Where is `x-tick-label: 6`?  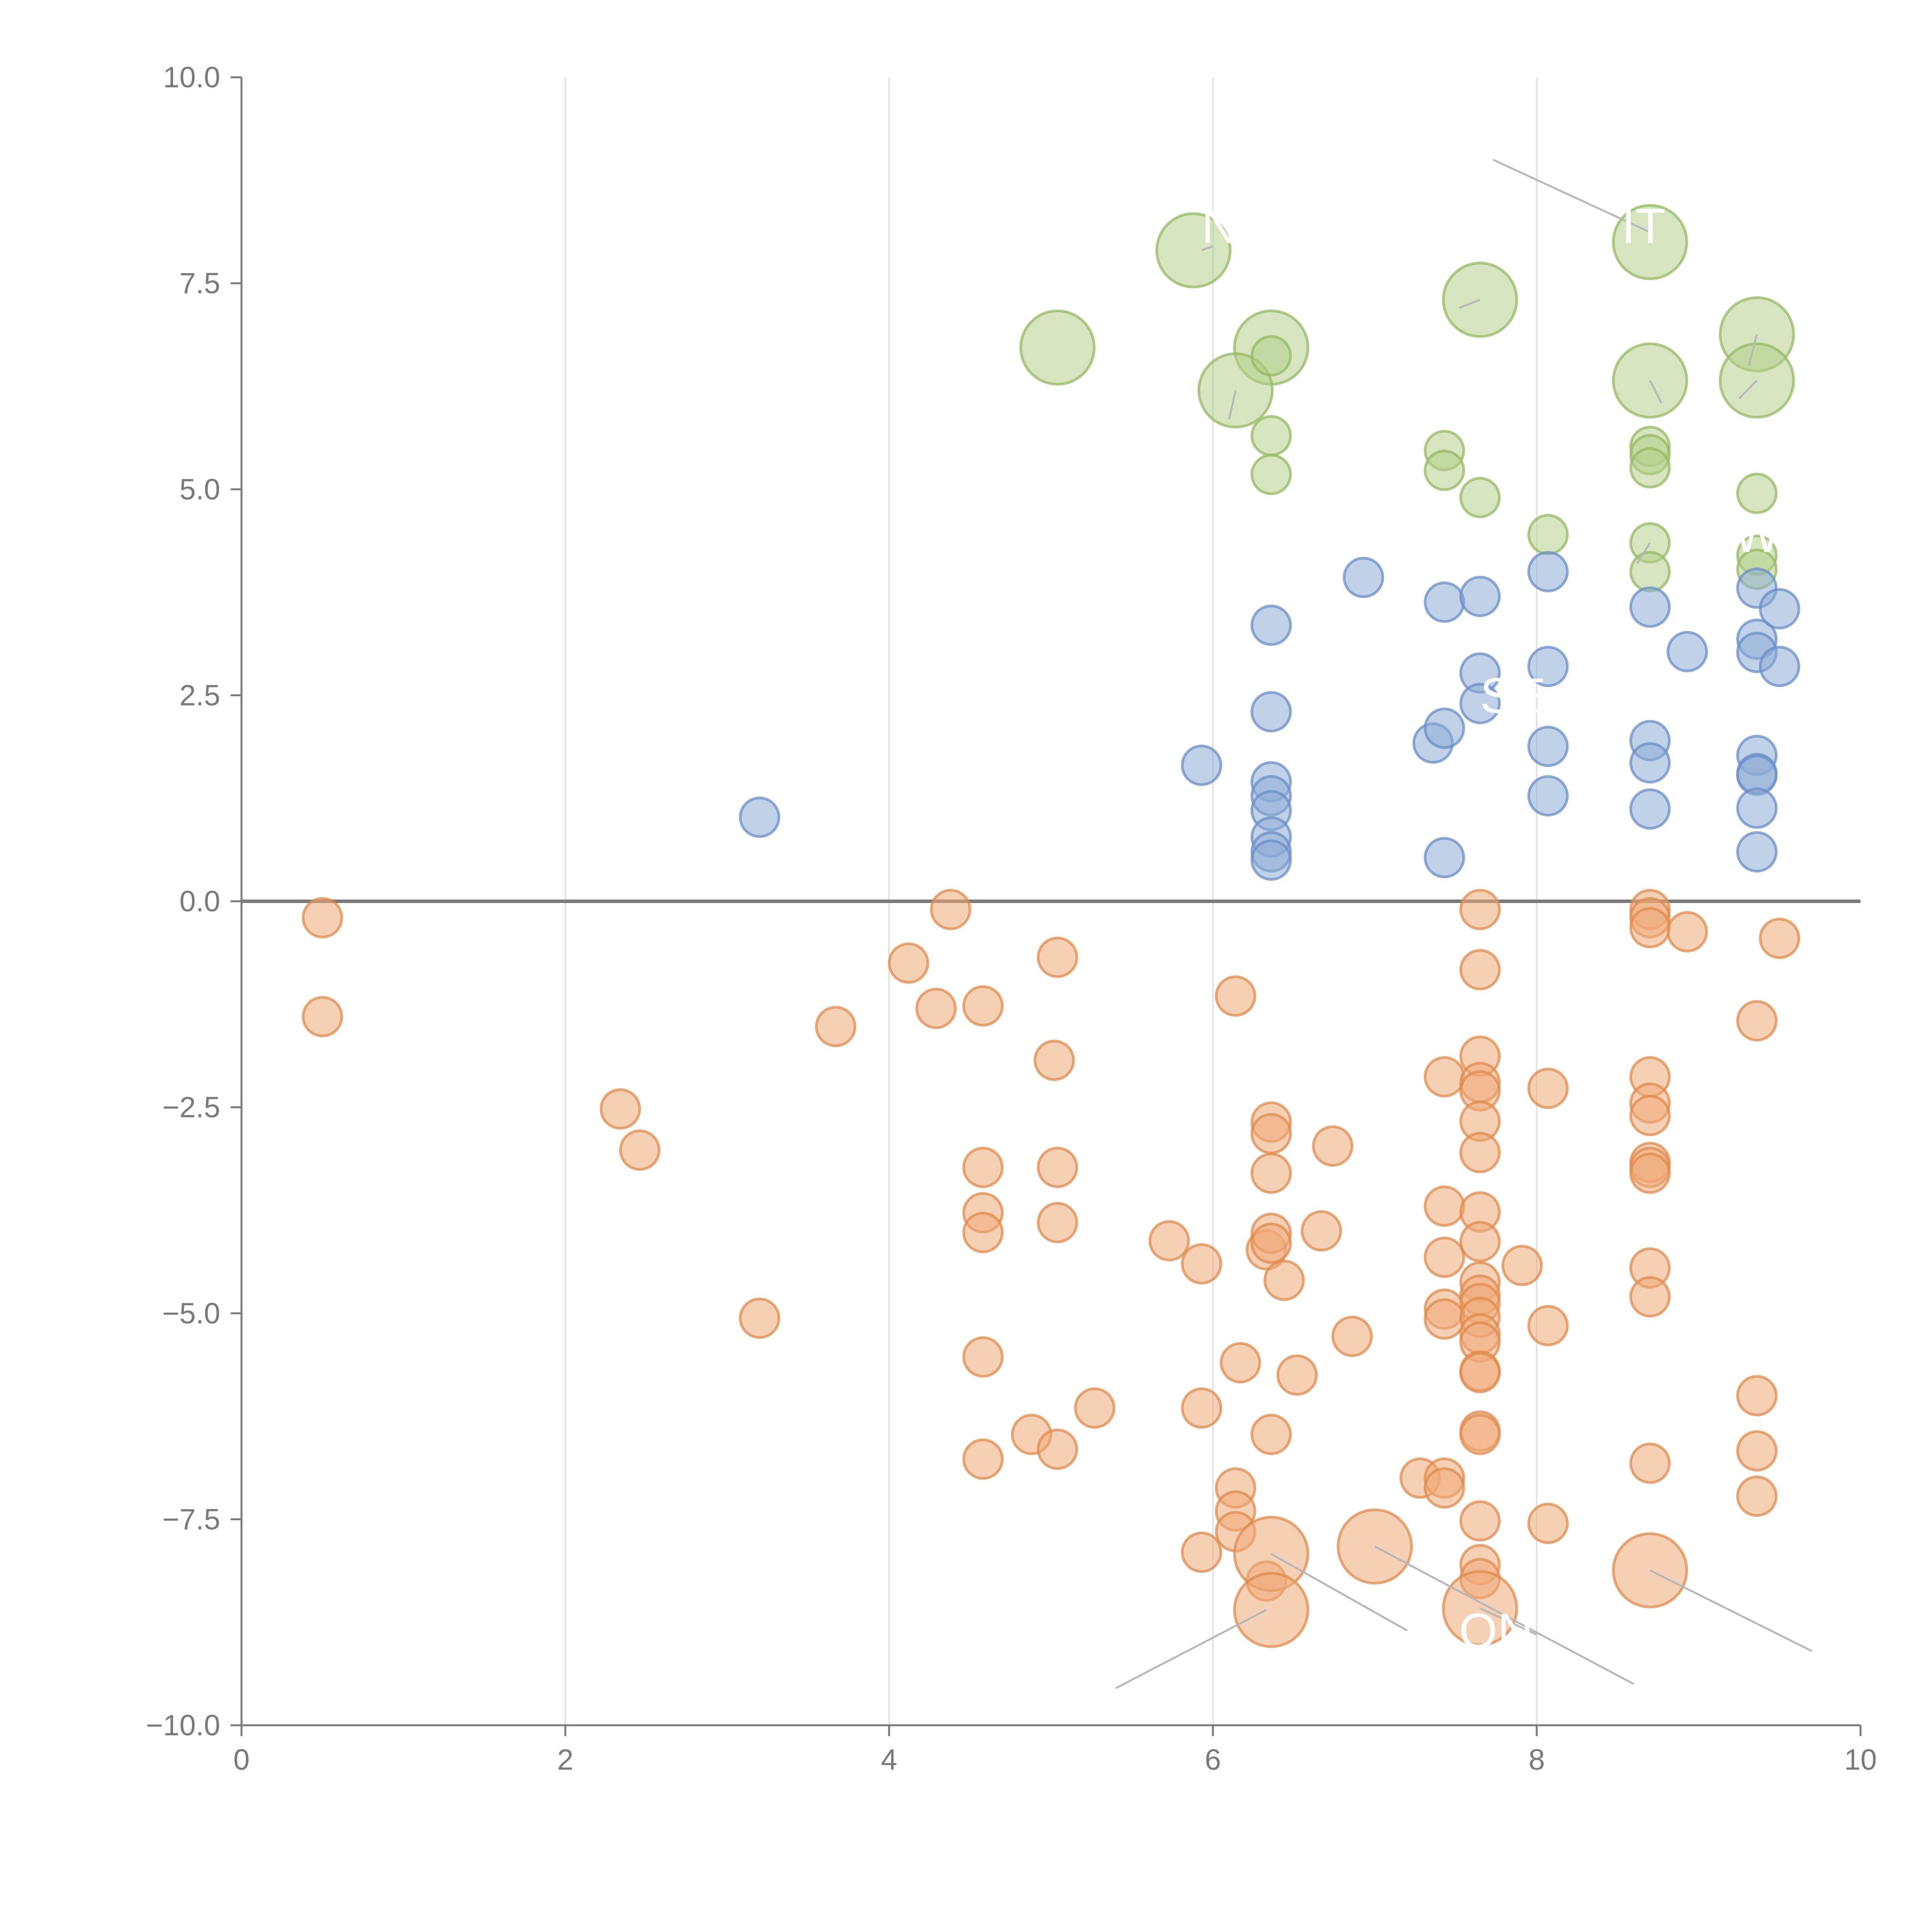 x-tick-label: 6 is located at coordinates (1213, 1759).